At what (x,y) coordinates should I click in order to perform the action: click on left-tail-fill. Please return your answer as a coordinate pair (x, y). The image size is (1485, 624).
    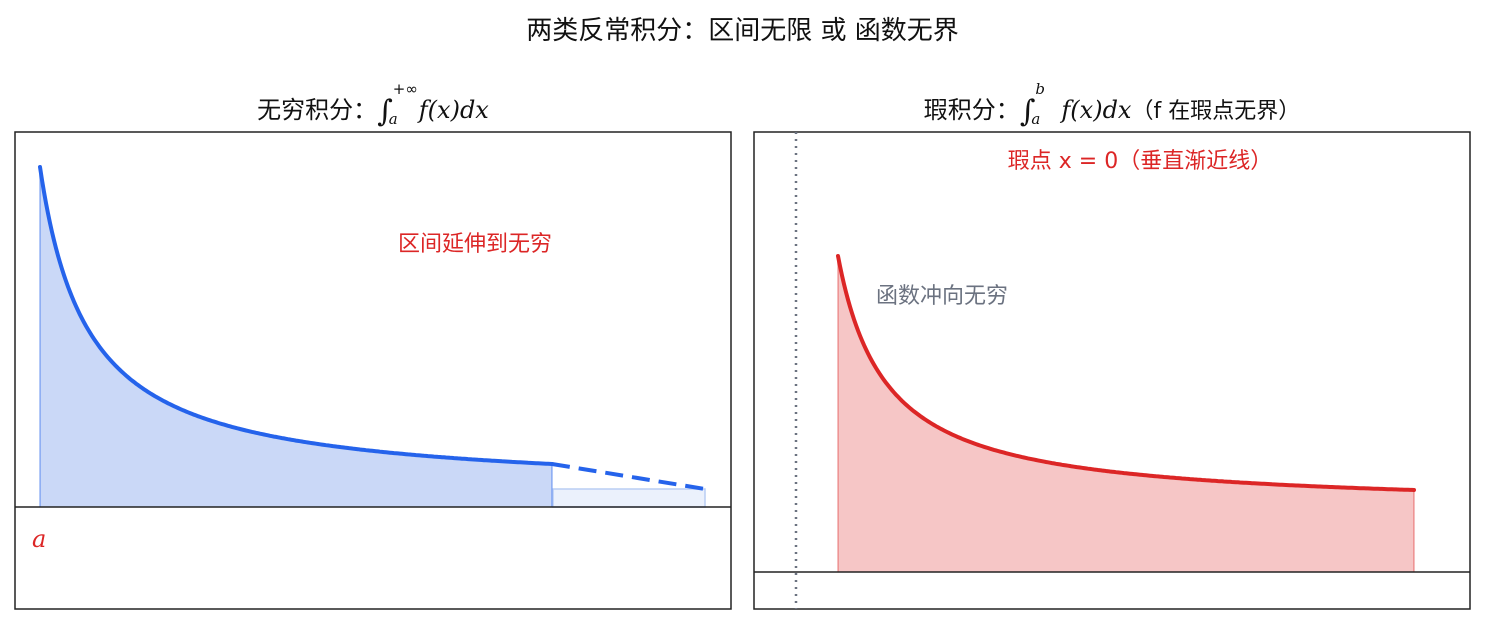
    Looking at the image, I should click on (629, 498).